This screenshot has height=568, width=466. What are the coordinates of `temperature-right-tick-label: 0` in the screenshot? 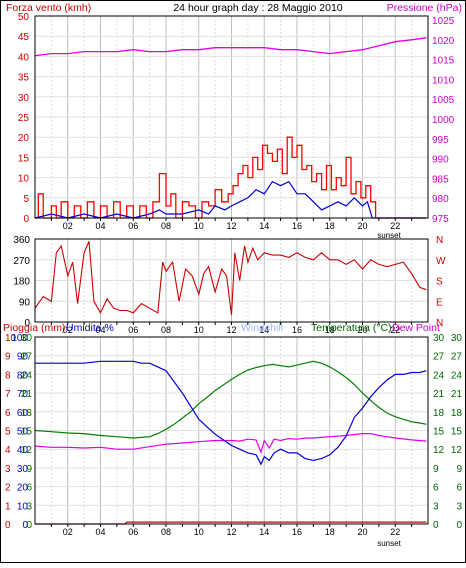 It's located at (459, 525).